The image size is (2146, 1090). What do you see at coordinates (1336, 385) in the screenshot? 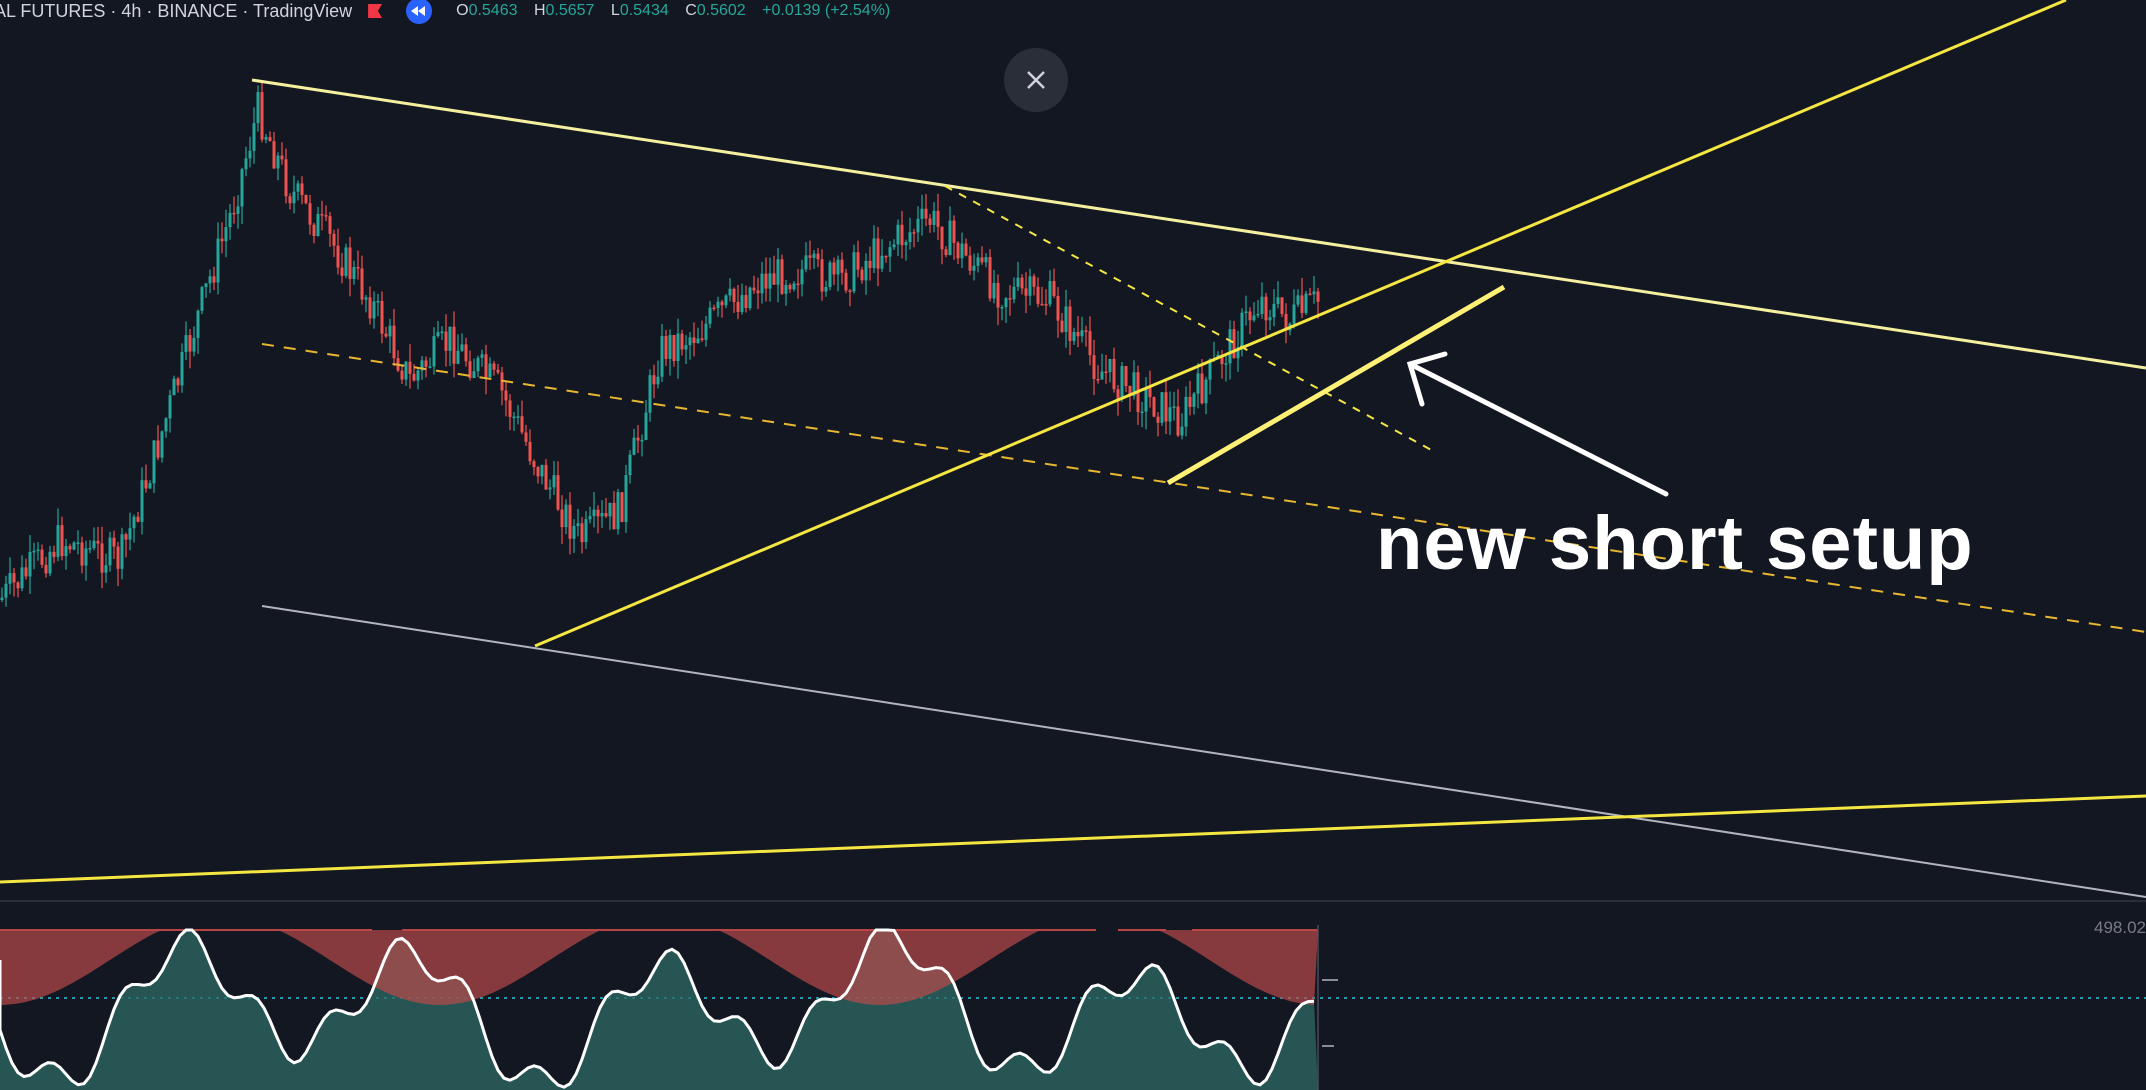
I see `short-rising-line` at bounding box center [1336, 385].